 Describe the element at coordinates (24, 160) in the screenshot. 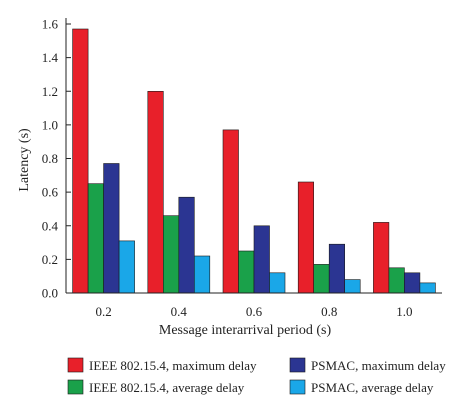

I see `y-axis-title: Latency (s)` at that location.